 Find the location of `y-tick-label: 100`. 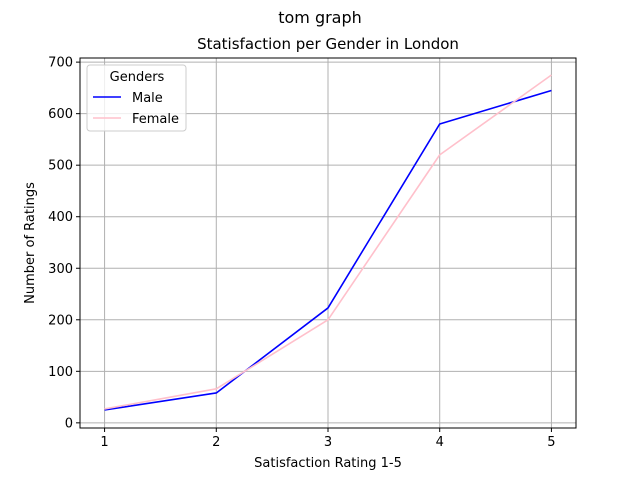

y-tick-label: 100 is located at coordinates (60, 372).